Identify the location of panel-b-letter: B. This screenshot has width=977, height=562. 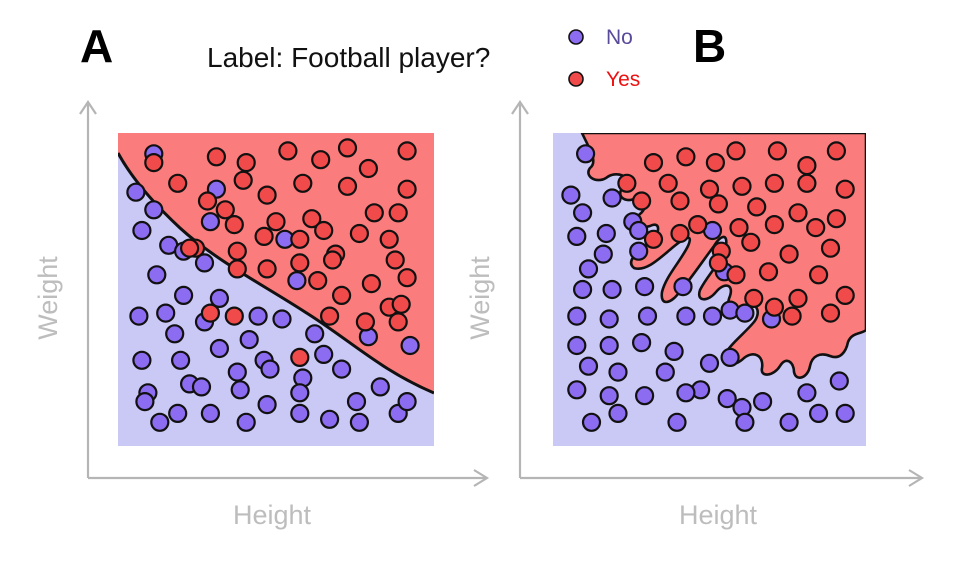
(709, 46).